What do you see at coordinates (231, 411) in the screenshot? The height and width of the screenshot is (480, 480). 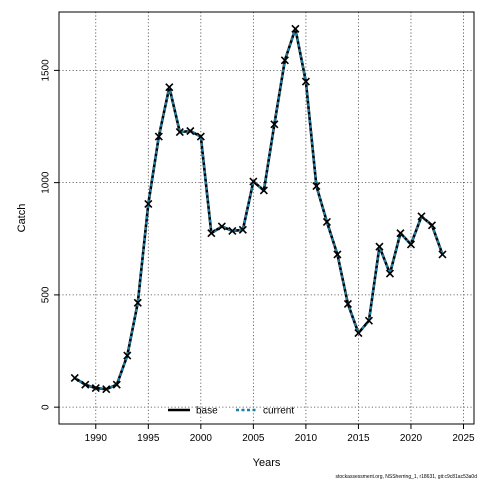 I see `legend: base current` at bounding box center [231, 411].